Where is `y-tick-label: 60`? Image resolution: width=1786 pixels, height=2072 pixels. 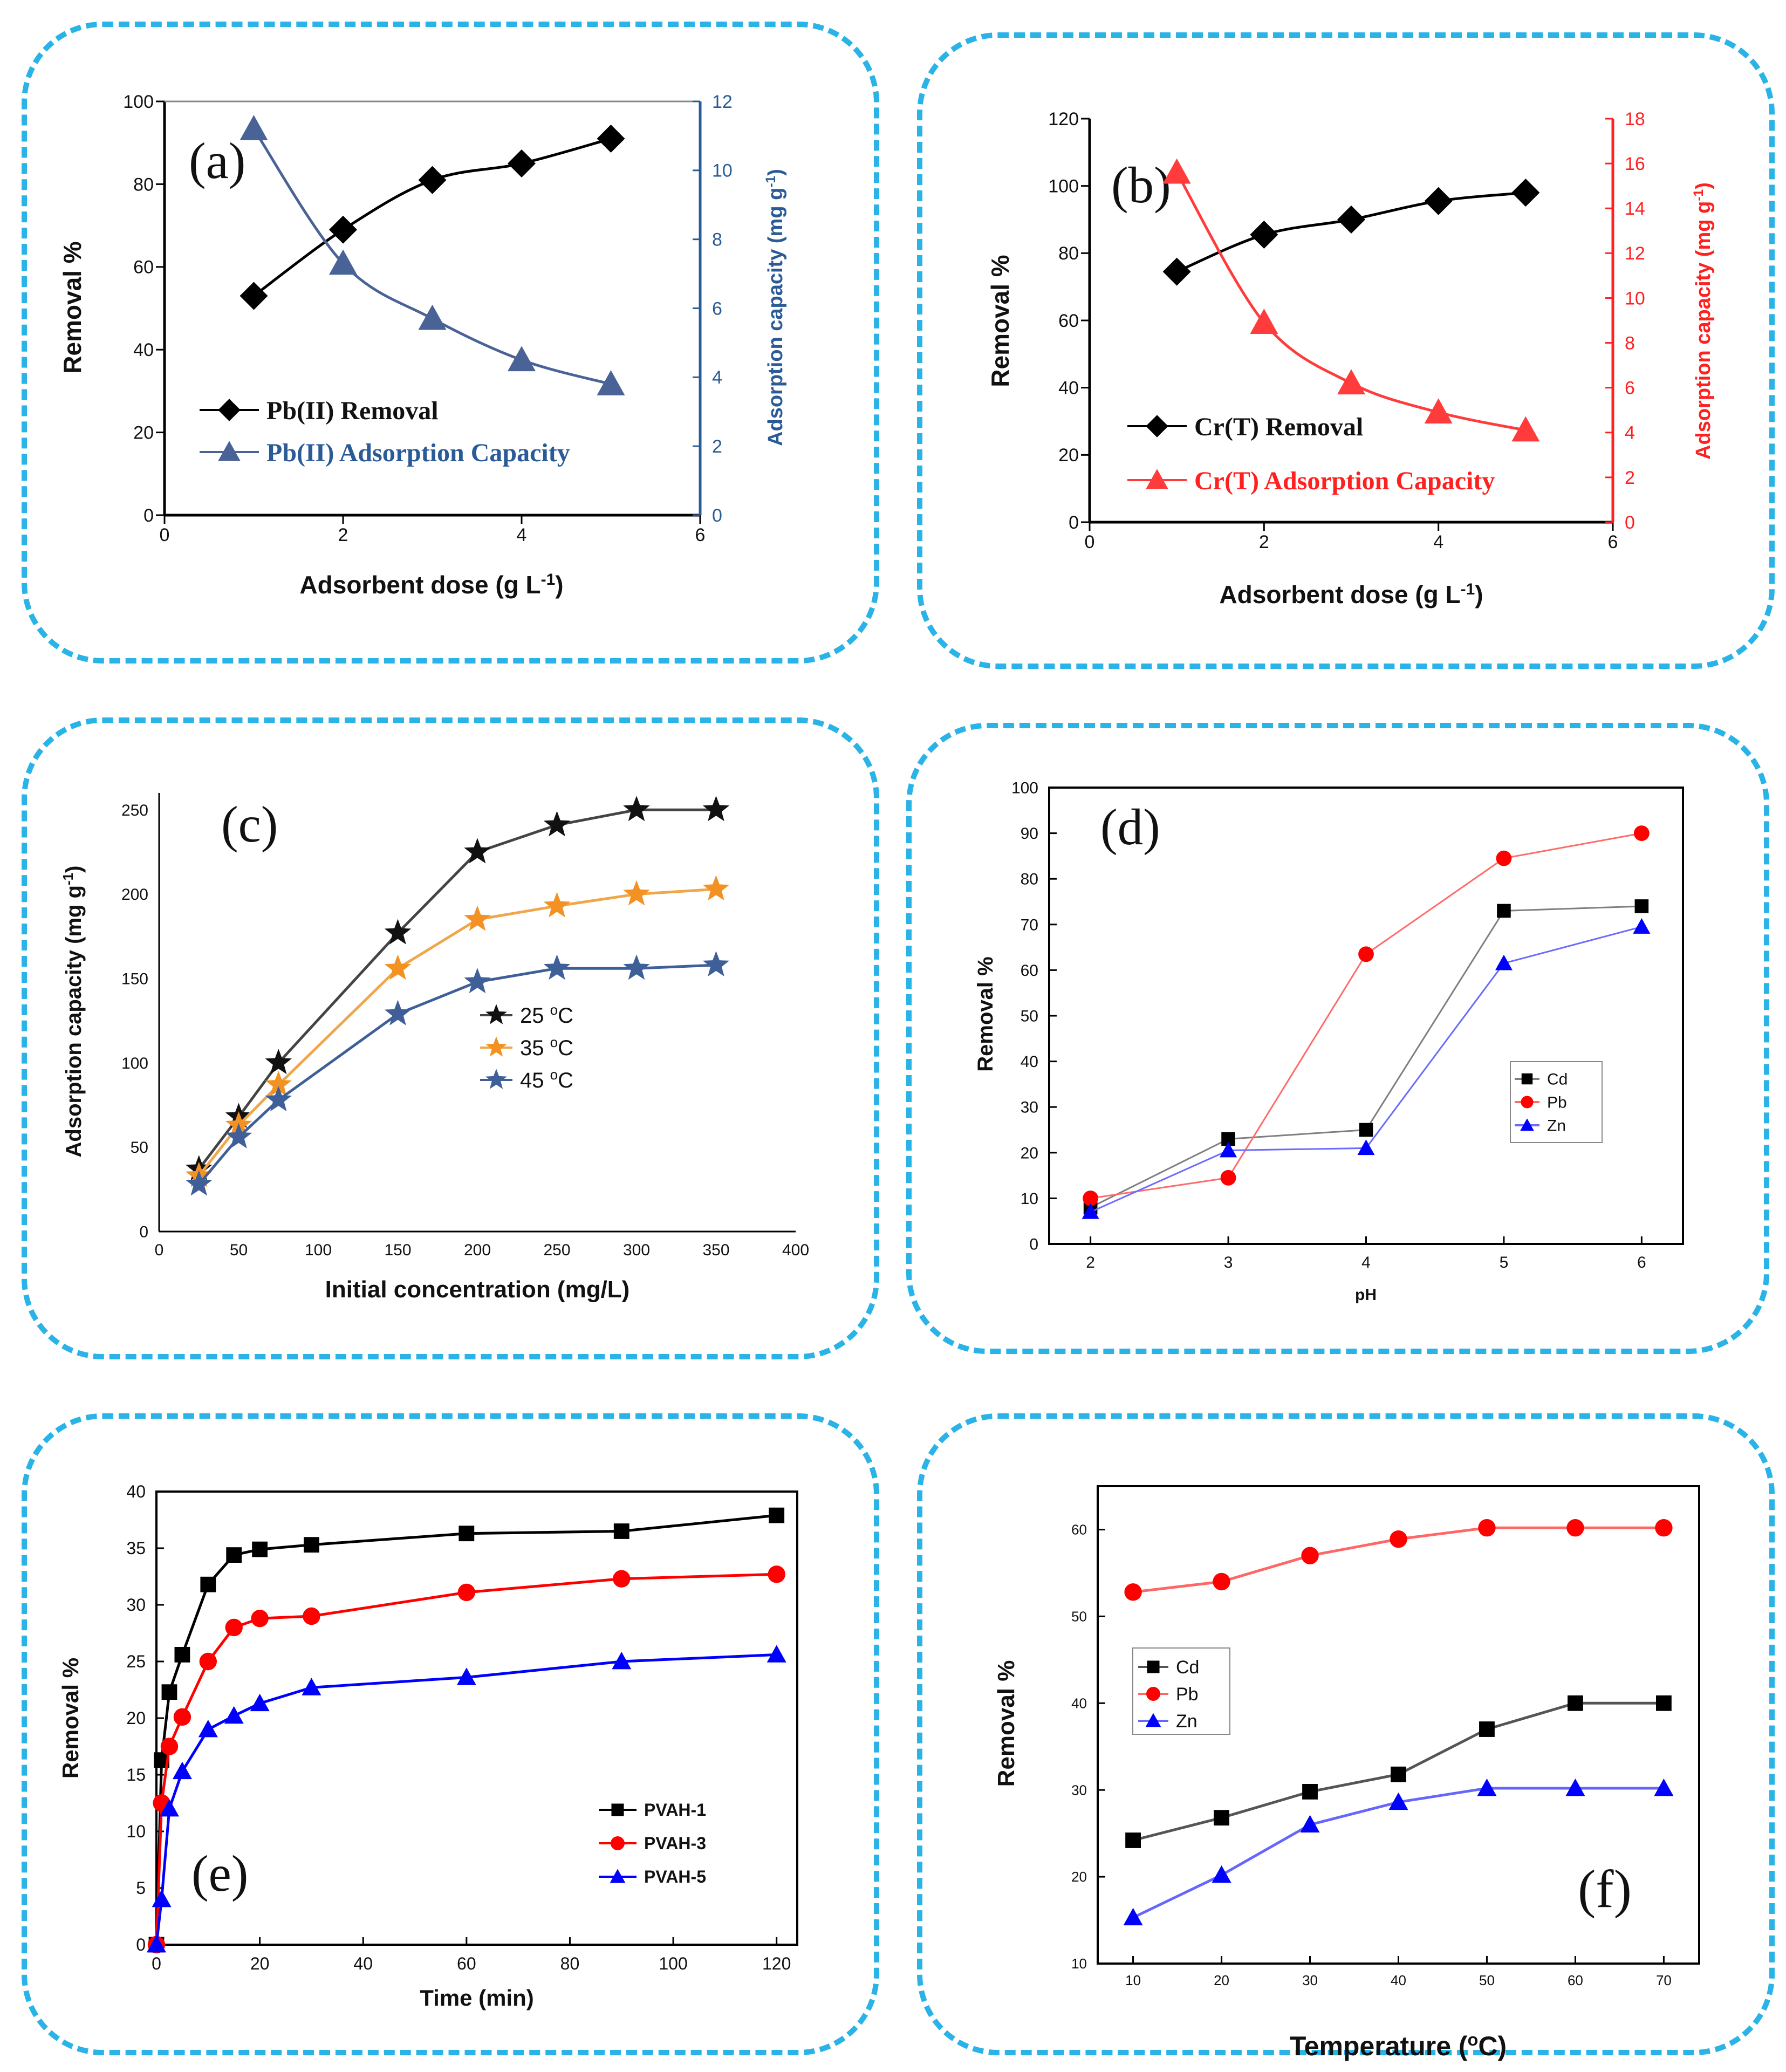
y-tick-label: 60 is located at coordinates (1029, 971).